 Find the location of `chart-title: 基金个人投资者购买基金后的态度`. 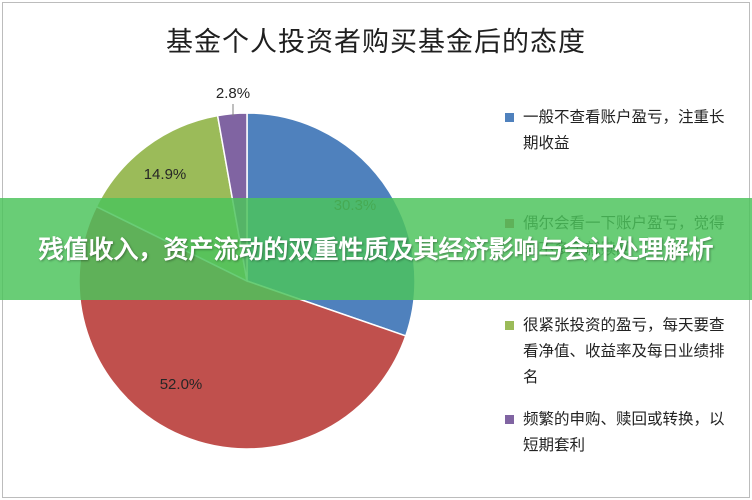

chart-title: 基金个人投资者购买基金后的态度 is located at coordinates (376, 42).